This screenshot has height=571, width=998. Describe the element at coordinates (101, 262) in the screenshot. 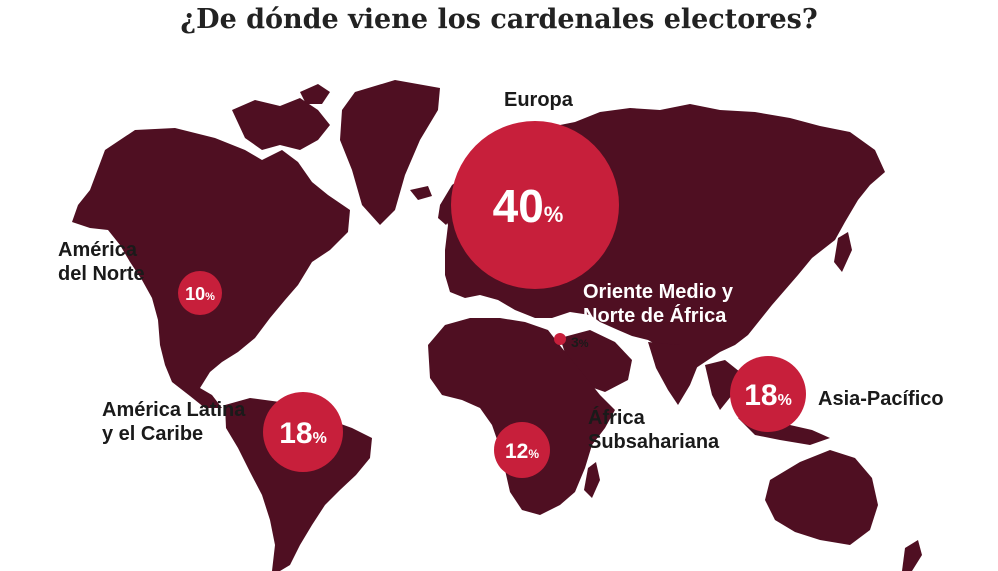

I see `america-norte-label: América del Norte` at that location.